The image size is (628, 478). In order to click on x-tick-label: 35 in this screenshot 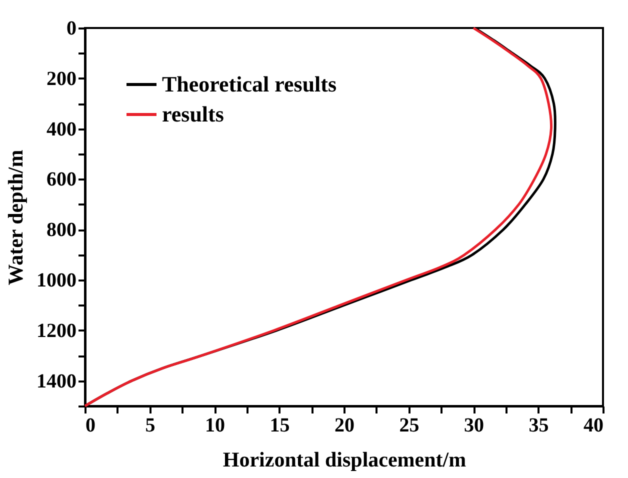, I will do `click(538, 425)`.